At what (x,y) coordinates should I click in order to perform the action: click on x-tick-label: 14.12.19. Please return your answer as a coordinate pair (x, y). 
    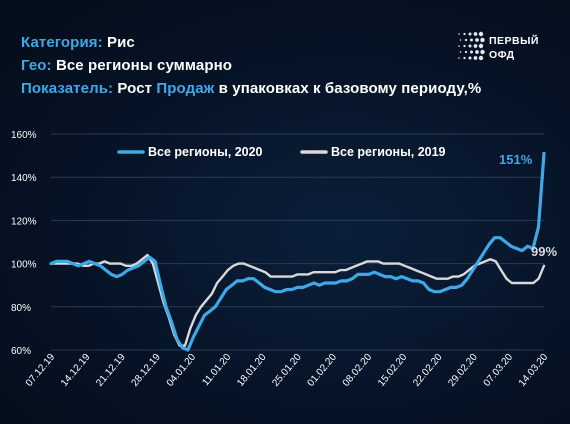
    Looking at the image, I should click on (76, 370).